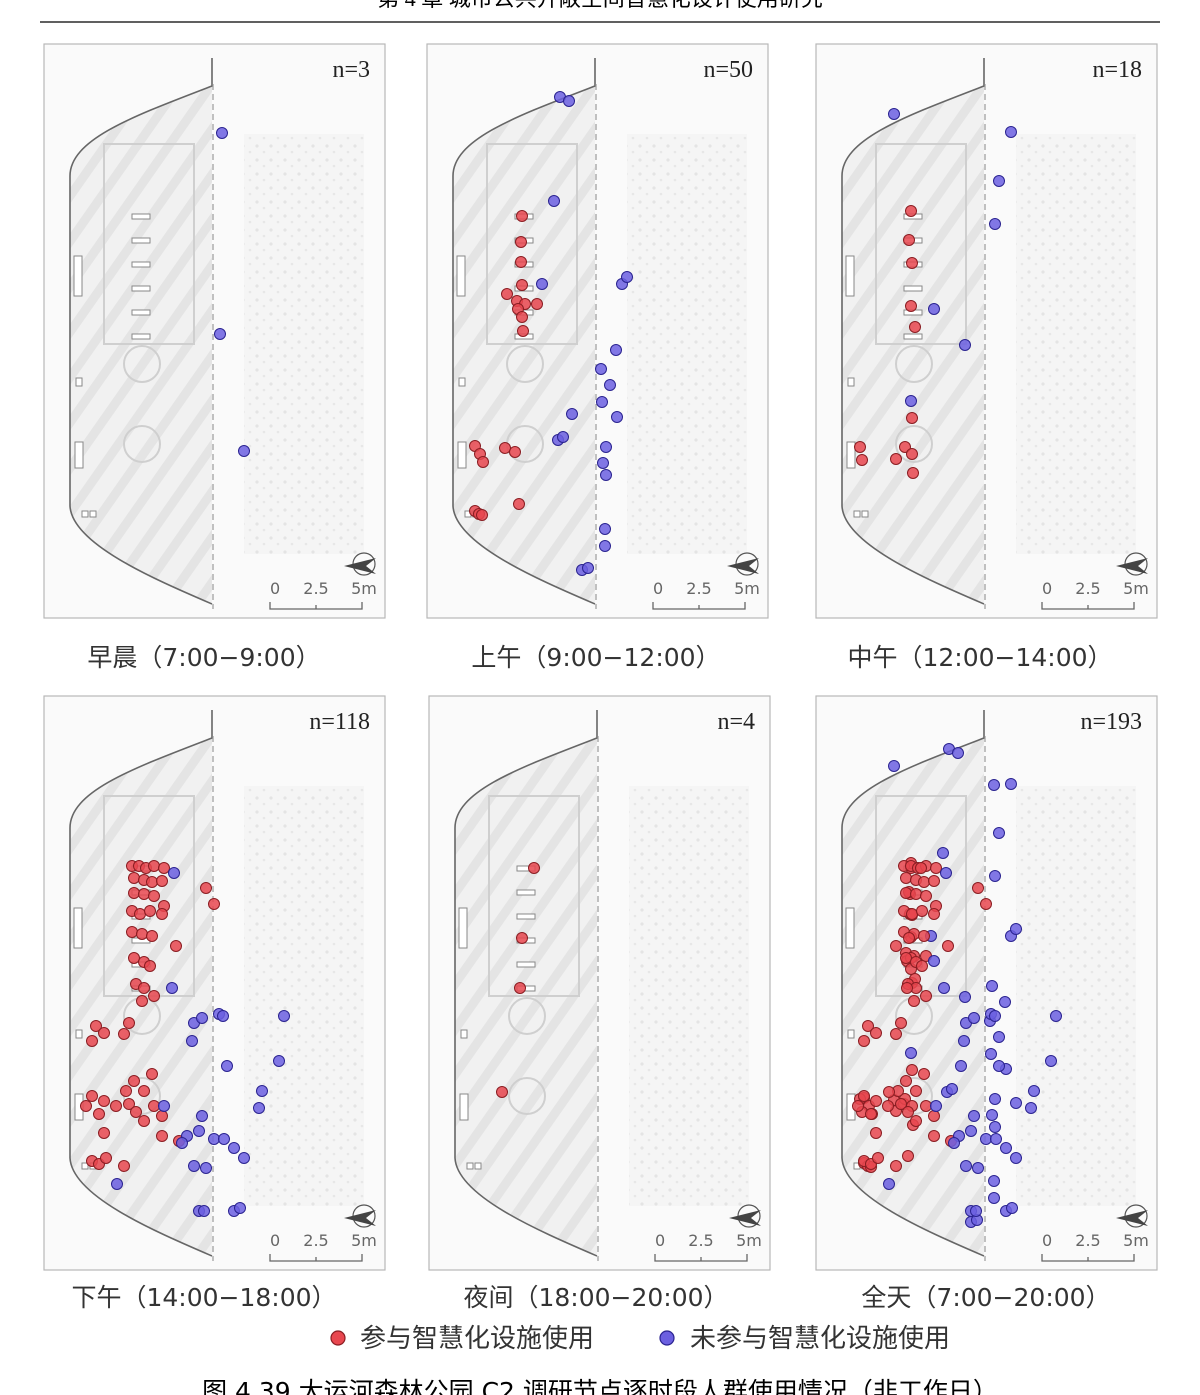  I want to click on north-arrow-needle, so click(1132, 566).